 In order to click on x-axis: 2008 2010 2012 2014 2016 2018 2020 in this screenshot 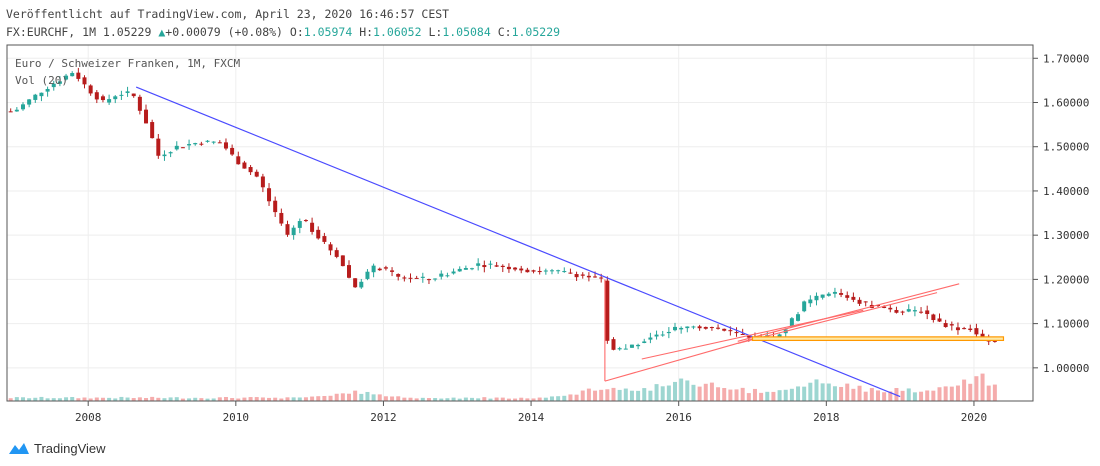, I will do `click(531, 412)`.